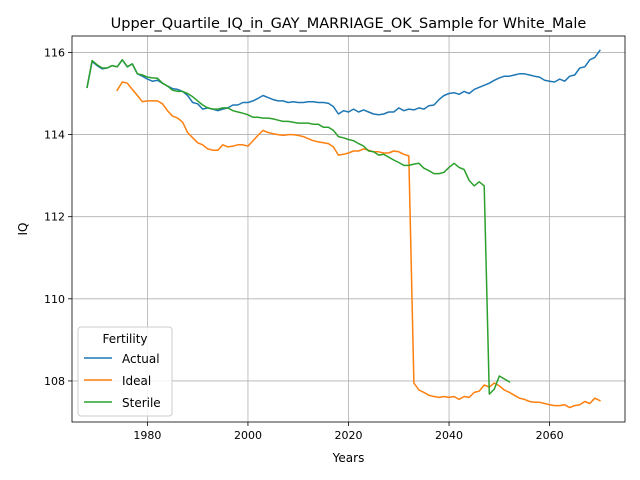 This screenshot has width=640, height=480. I want to click on y-tick-label: 108, so click(54, 381).